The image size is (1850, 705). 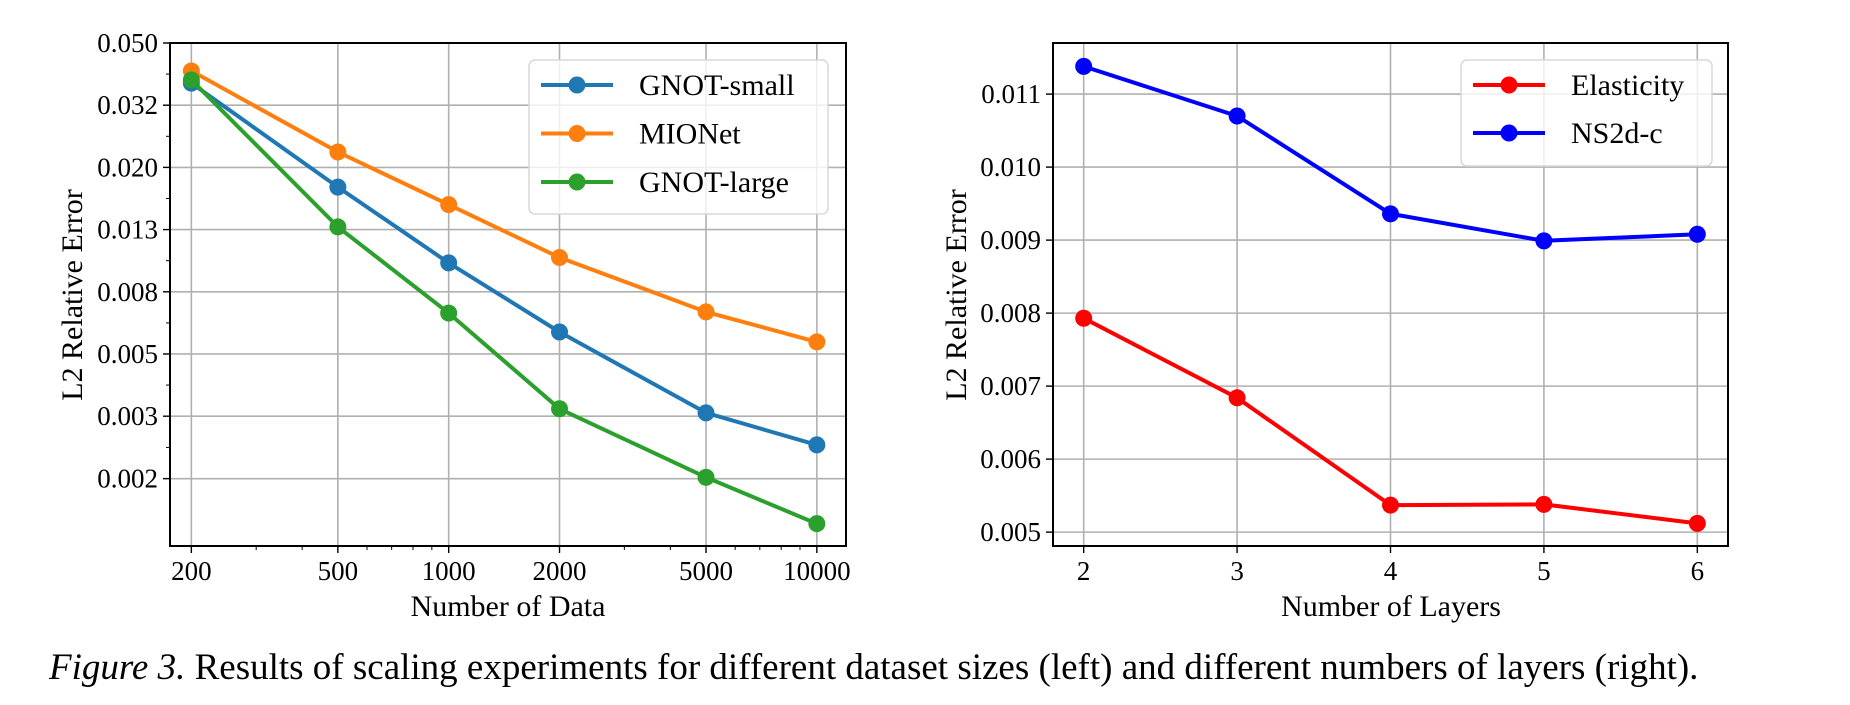 I want to click on x-tick-label: 5, so click(x=1544, y=571).